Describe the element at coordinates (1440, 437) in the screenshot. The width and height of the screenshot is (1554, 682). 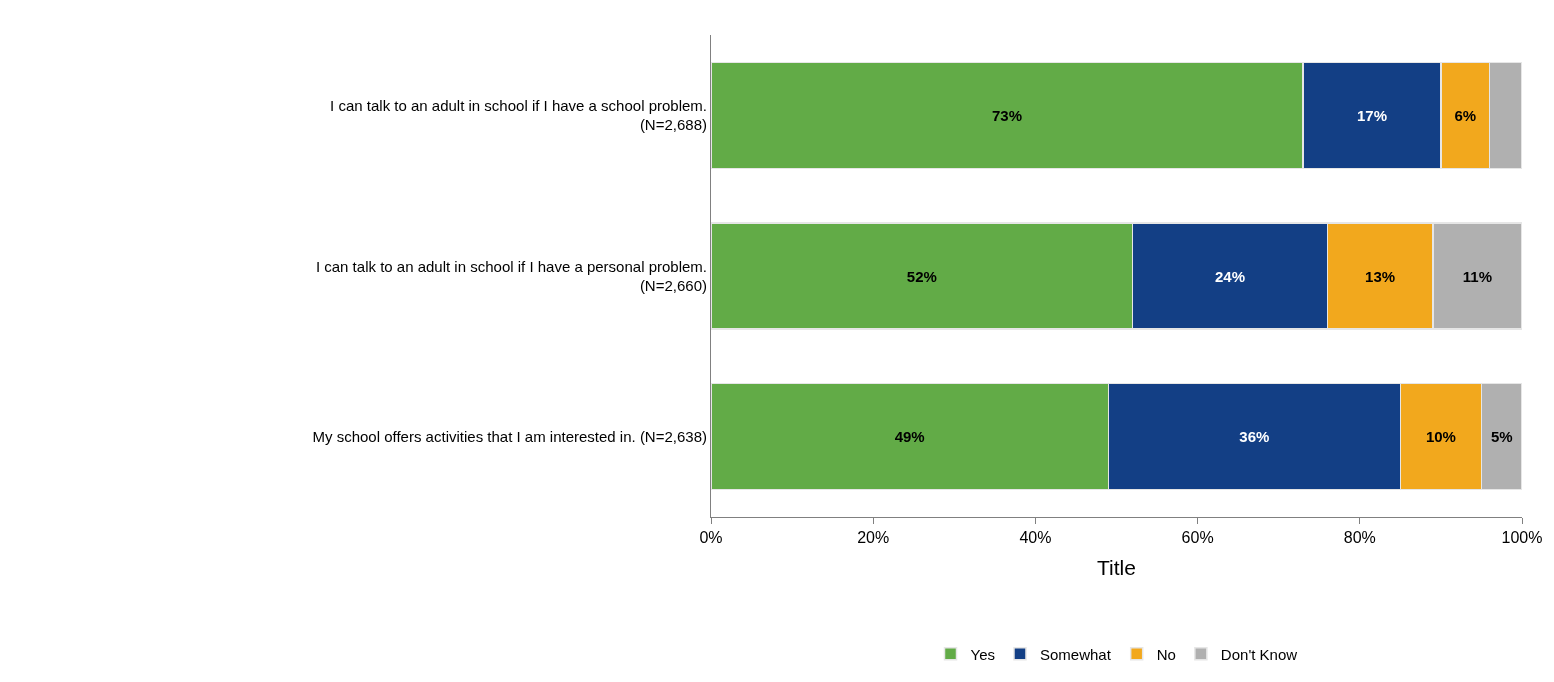
I see `data-label: 10%` at that location.